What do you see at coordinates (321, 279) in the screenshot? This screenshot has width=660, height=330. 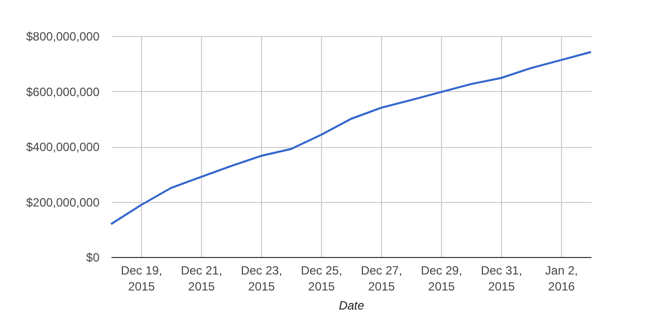 I see `x-tick-label: Dec 25, 2015` at bounding box center [321, 279].